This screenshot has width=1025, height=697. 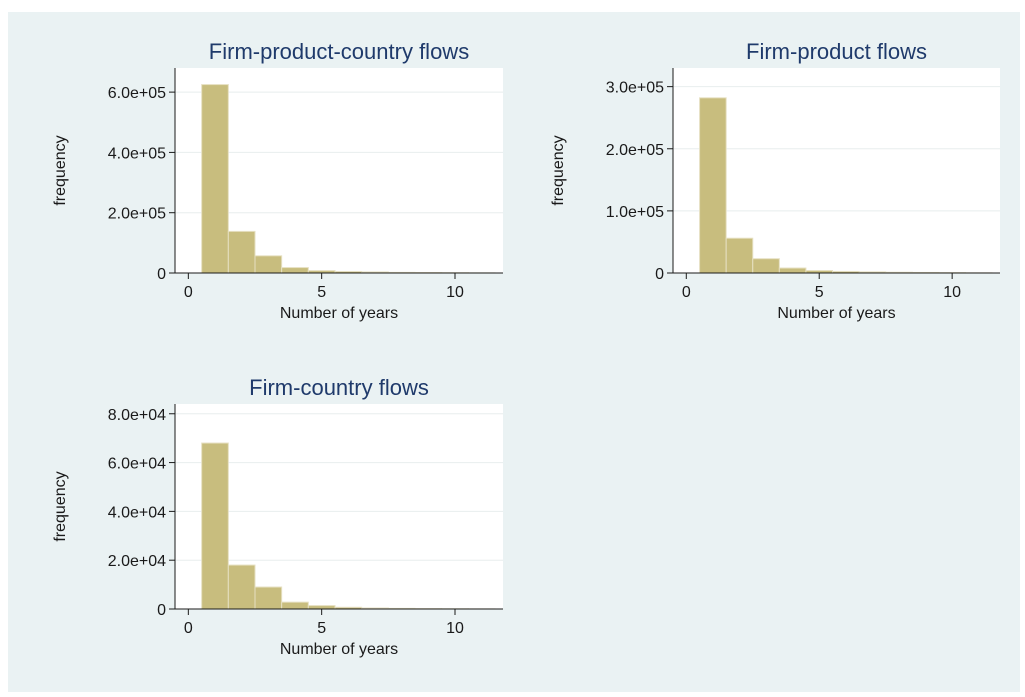 What do you see at coordinates (339, 313) in the screenshot?
I see `chart-1-x-axis-label: Number of years` at bounding box center [339, 313].